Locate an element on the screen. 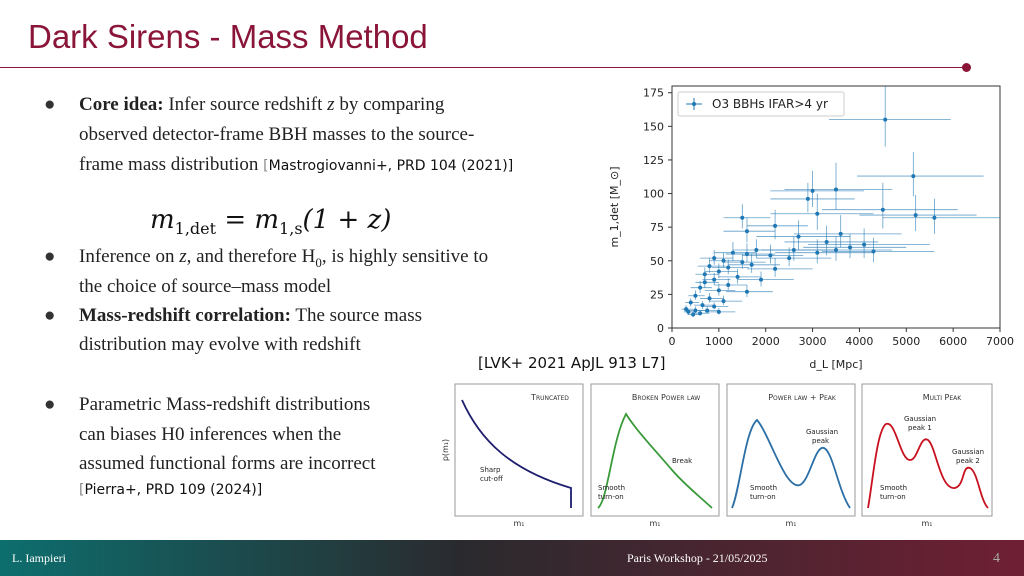 This screenshot has width=1024, height=576. correlation-label: Mass-redshift correlation: is located at coordinates (185, 315).